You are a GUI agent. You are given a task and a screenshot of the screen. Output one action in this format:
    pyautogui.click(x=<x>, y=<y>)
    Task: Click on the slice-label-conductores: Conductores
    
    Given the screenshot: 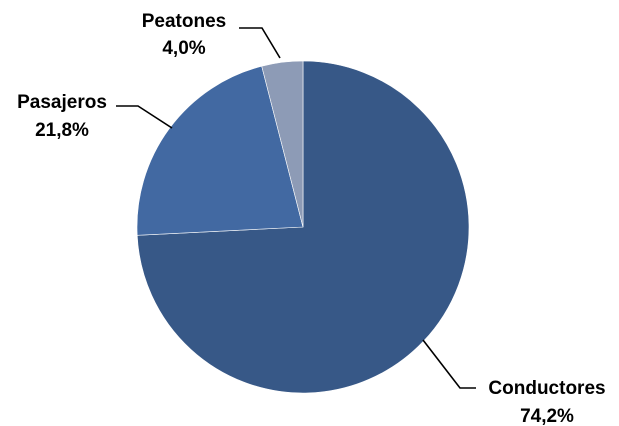 What is the action you would take?
    pyautogui.click(x=546, y=388)
    